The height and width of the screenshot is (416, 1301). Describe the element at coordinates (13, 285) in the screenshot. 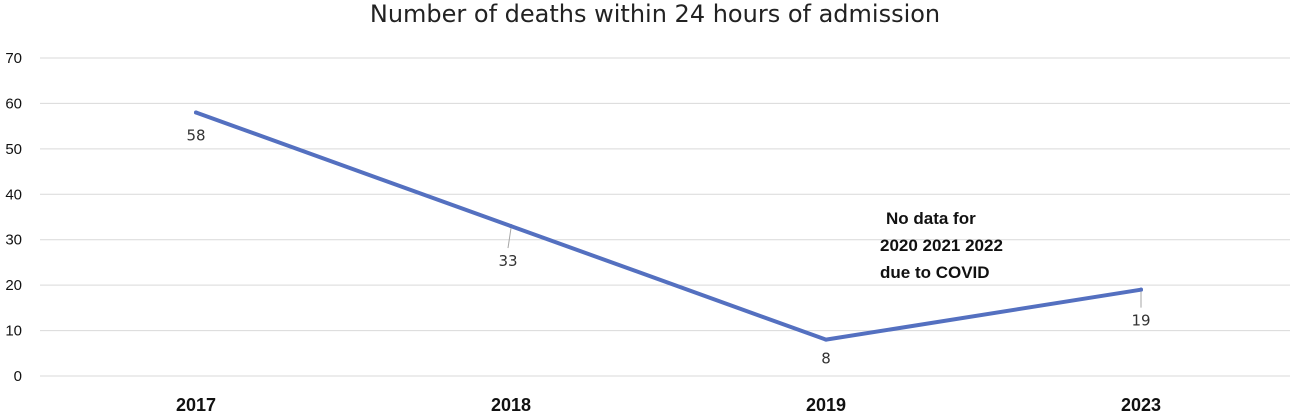

I see `y-tick-label: 20` at that location.